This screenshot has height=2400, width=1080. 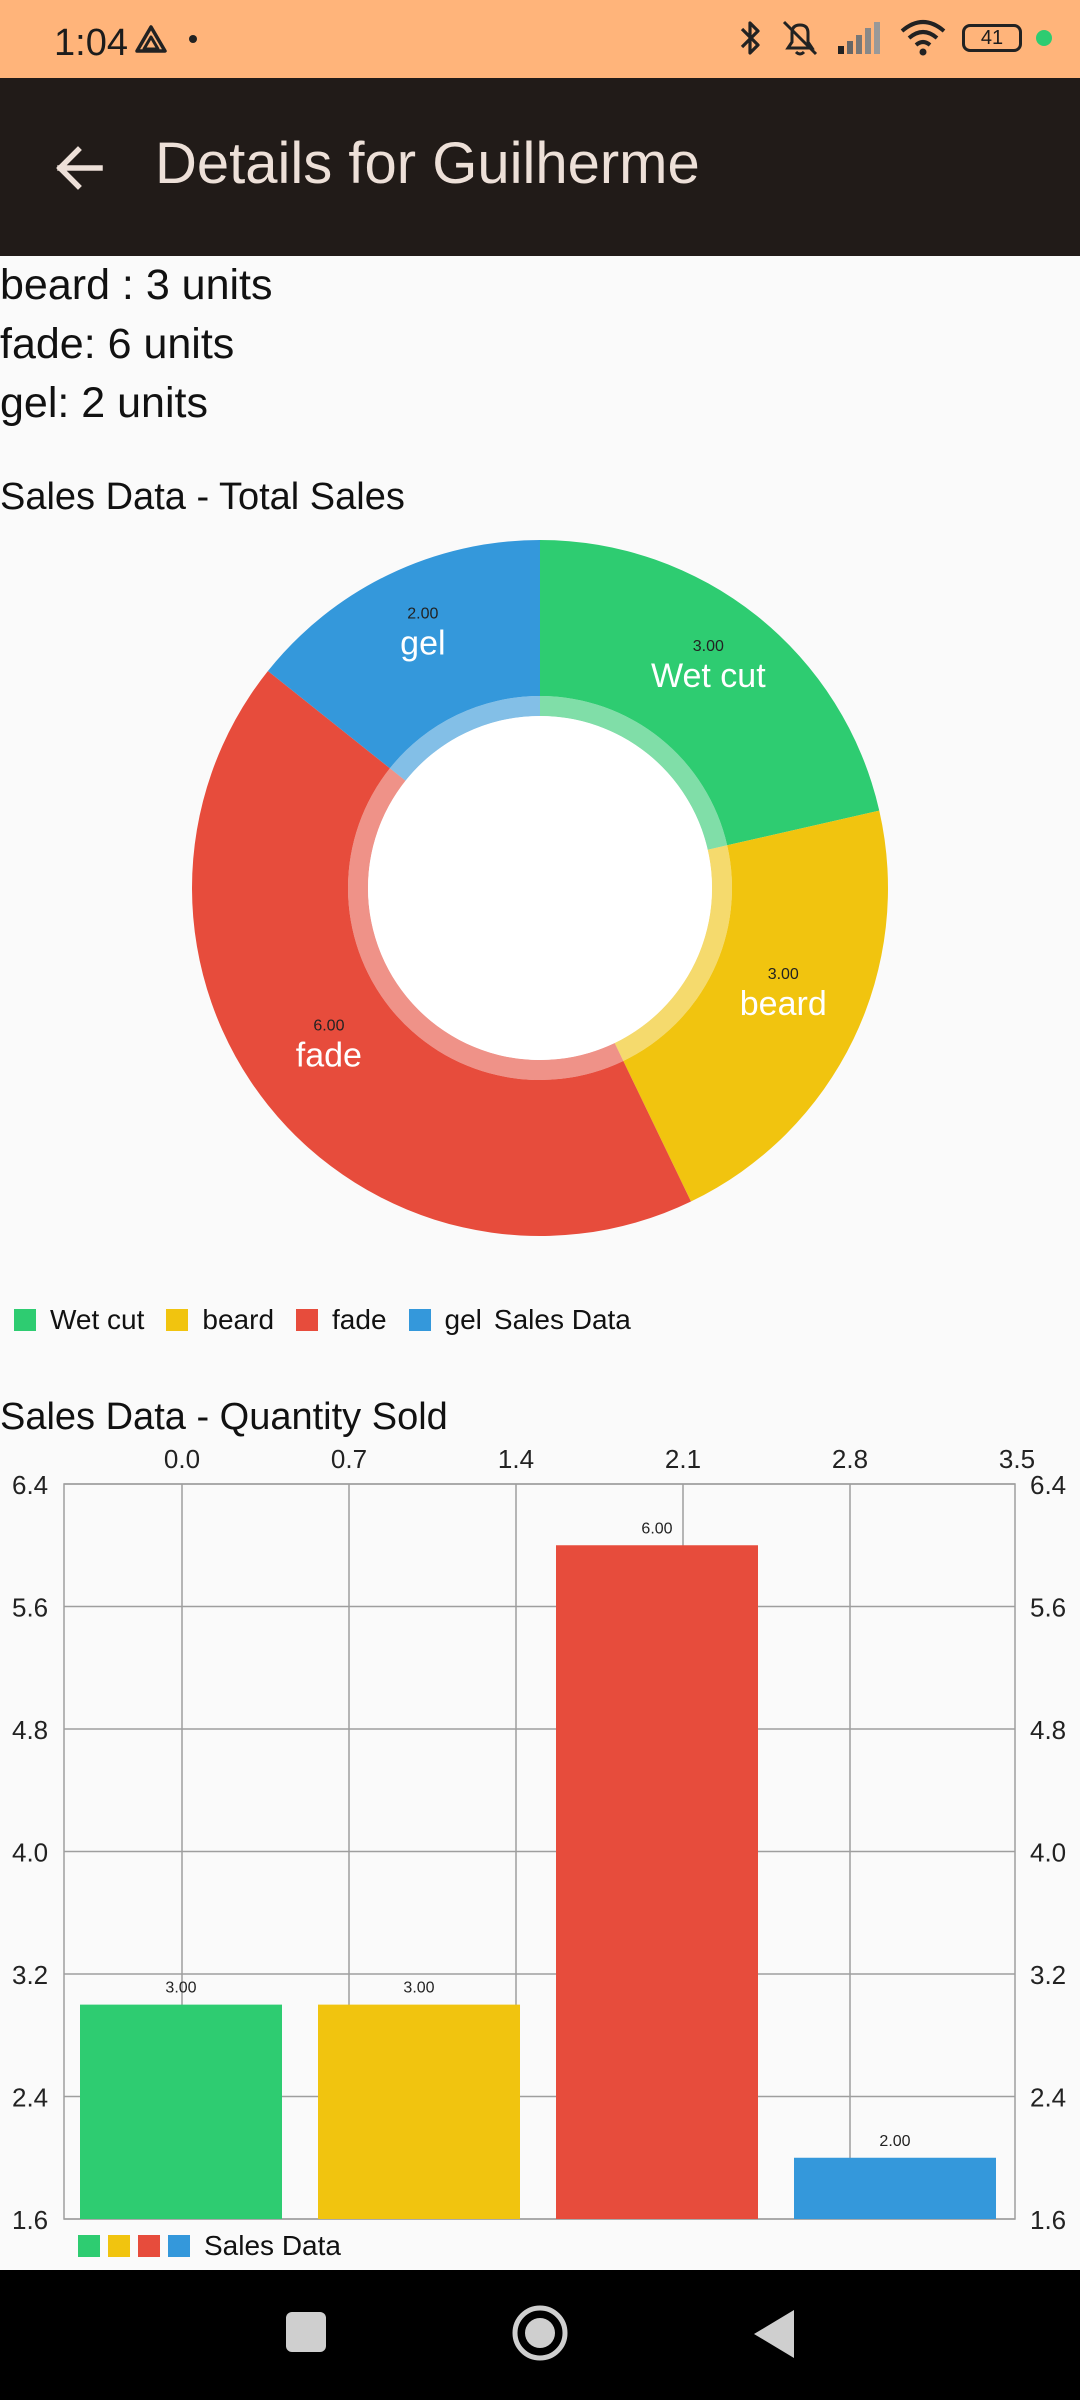 I want to click on y-tick-label-left: 4.8, so click(x=30, y=1730).